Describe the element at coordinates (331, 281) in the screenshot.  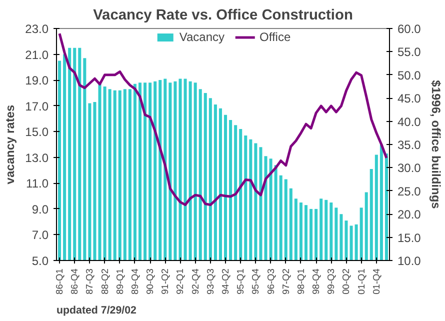
I see `x-tick-label: 99-Q3` at that location.